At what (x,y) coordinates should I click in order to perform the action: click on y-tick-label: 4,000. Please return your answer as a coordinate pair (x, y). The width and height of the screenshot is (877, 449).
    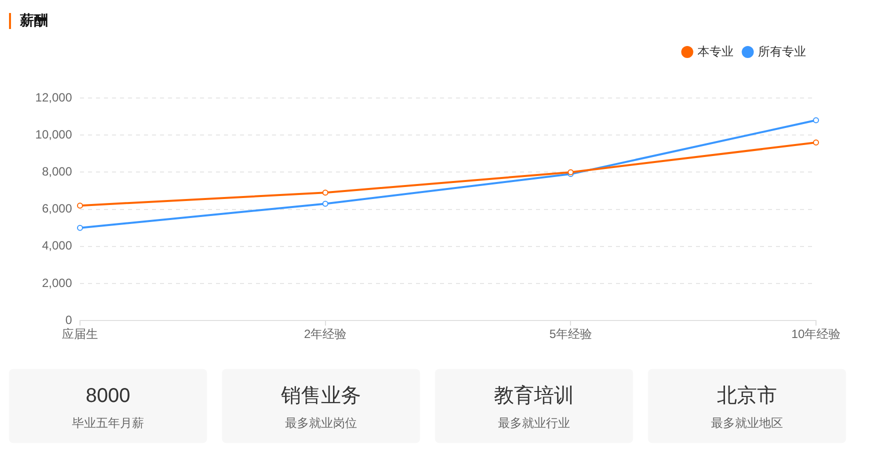
    Looking at the image, I should click on (57, 245).